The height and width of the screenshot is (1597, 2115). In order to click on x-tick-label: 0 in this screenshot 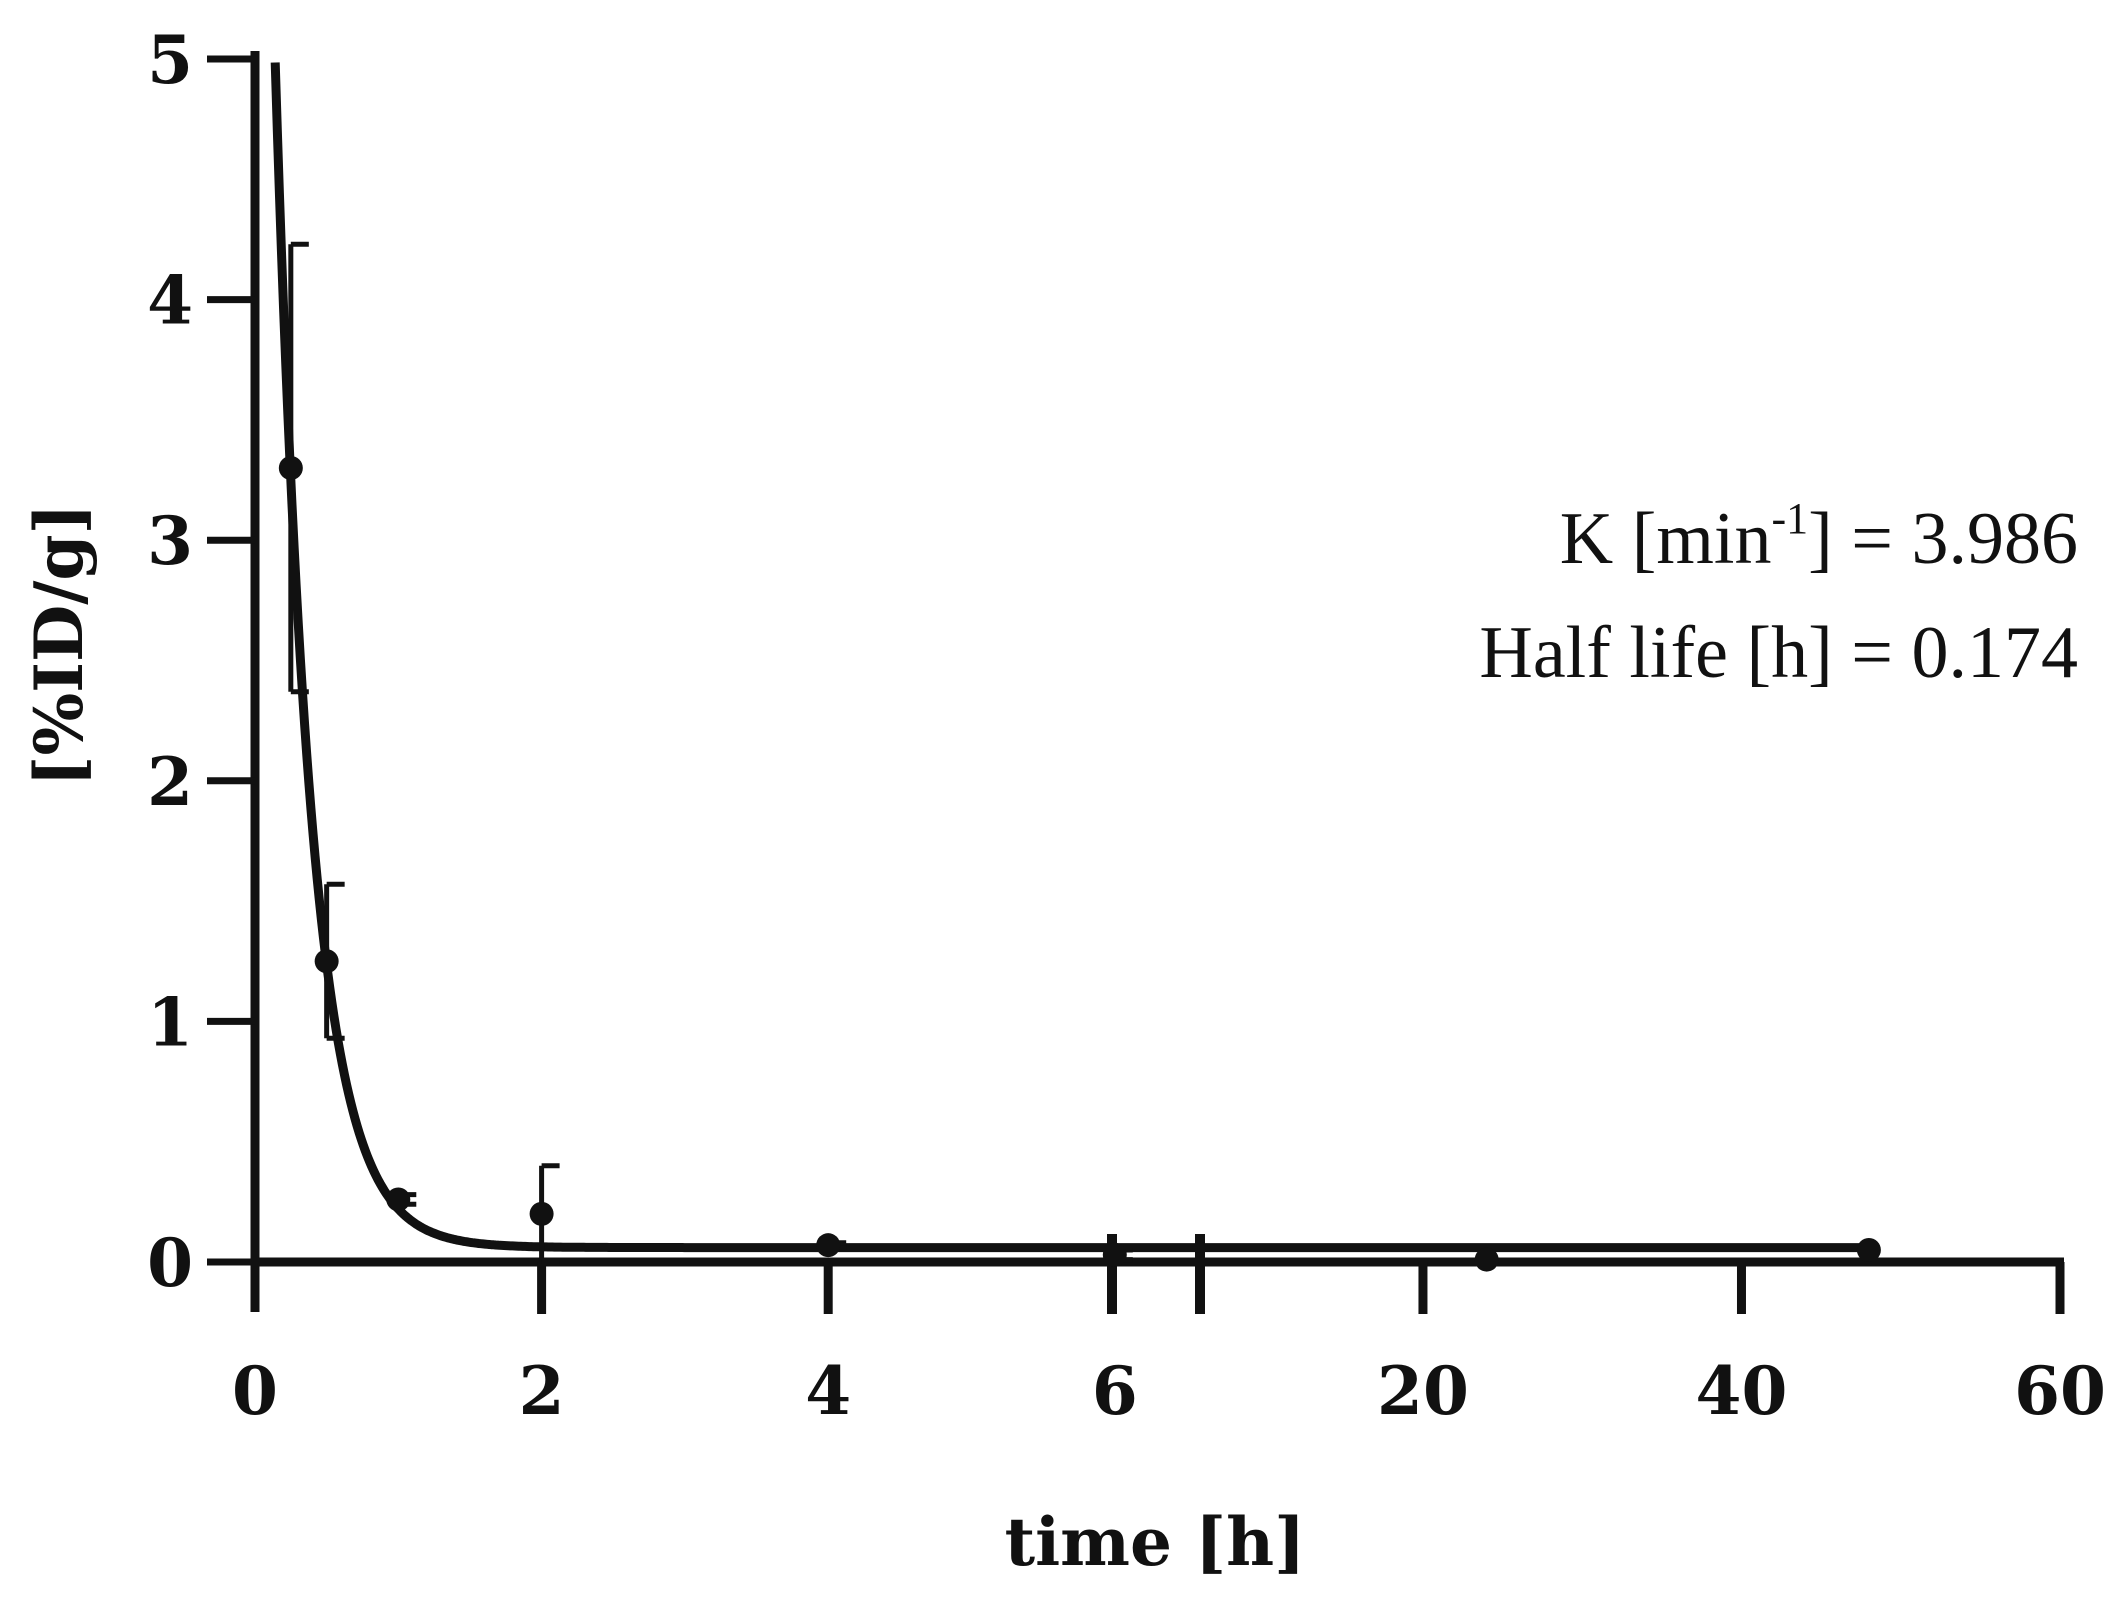, I will do `click(255, 1391)`.